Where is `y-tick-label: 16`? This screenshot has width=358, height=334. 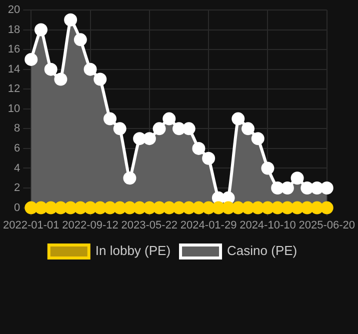 y-tick-label: 16 is located at coordinates (14, 50).